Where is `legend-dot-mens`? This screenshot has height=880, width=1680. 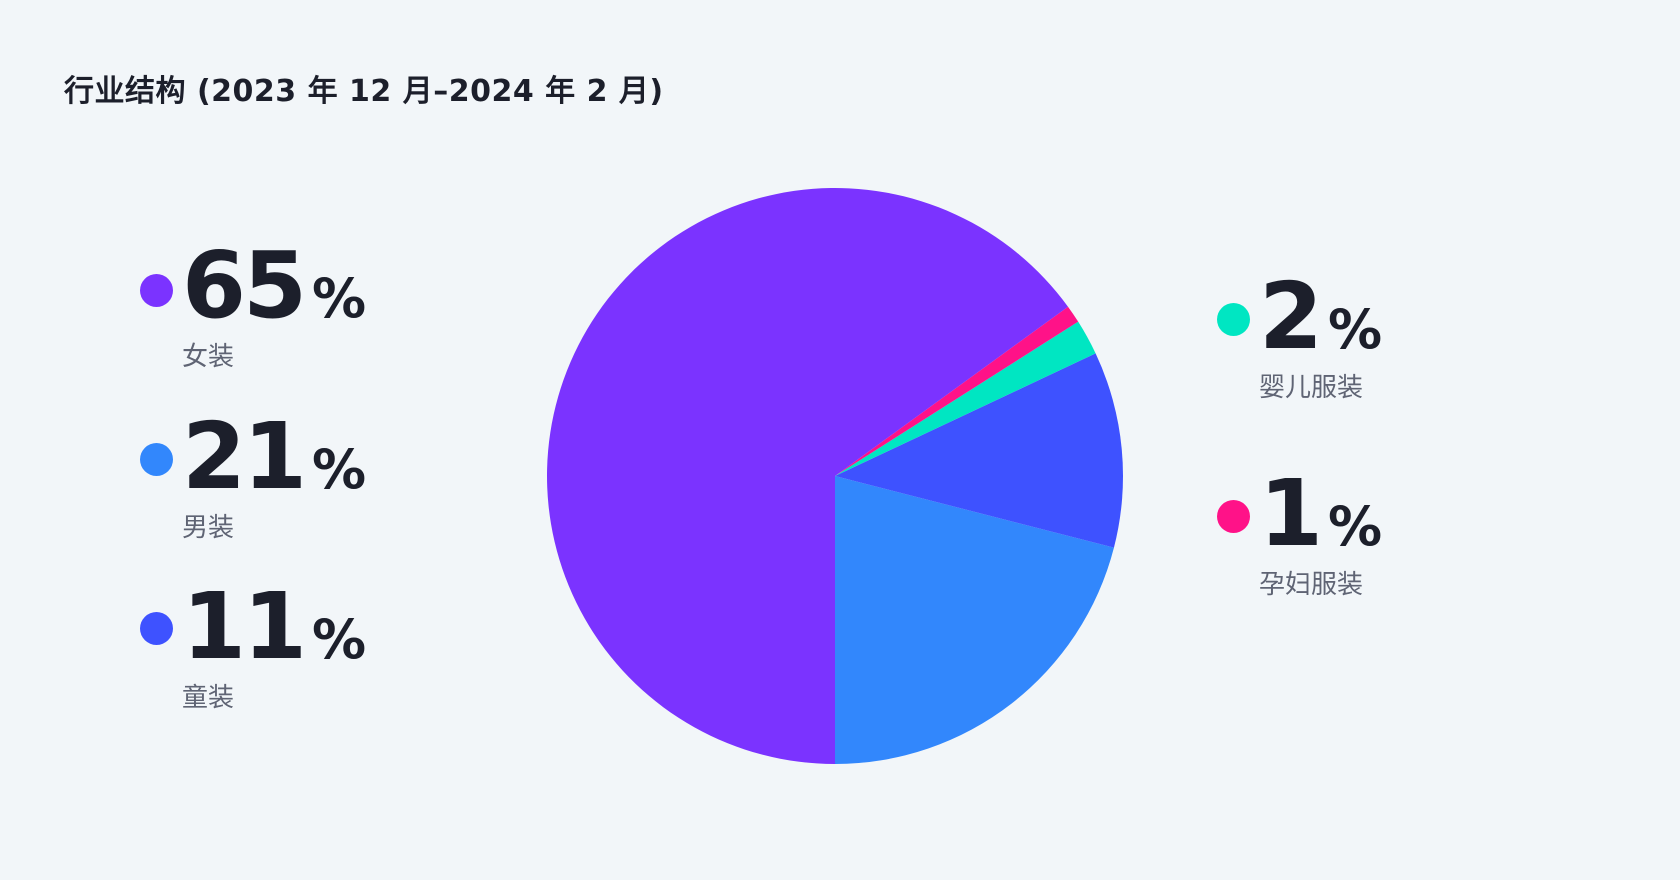
legend-dot-mens is located at coordinates (156, 459).